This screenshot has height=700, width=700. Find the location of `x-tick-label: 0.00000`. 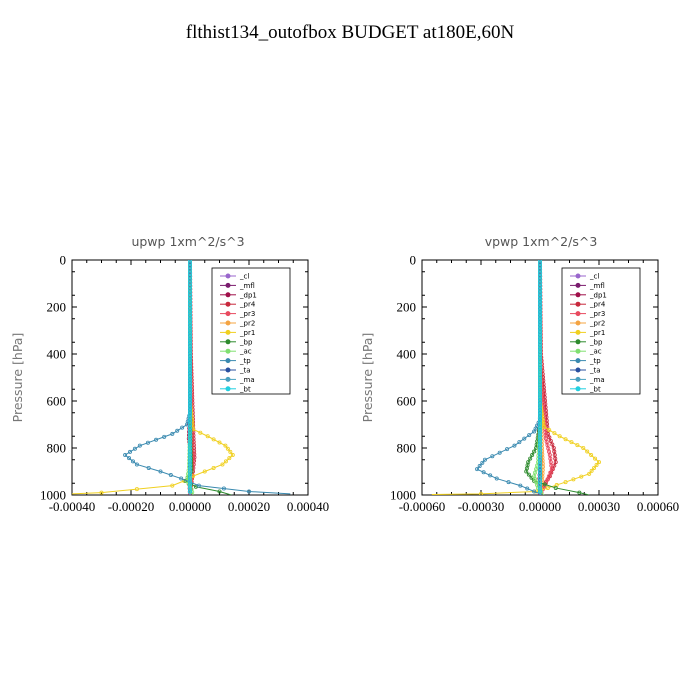

x-tick-label: 0.00000 is located at coordinates (540, 506).